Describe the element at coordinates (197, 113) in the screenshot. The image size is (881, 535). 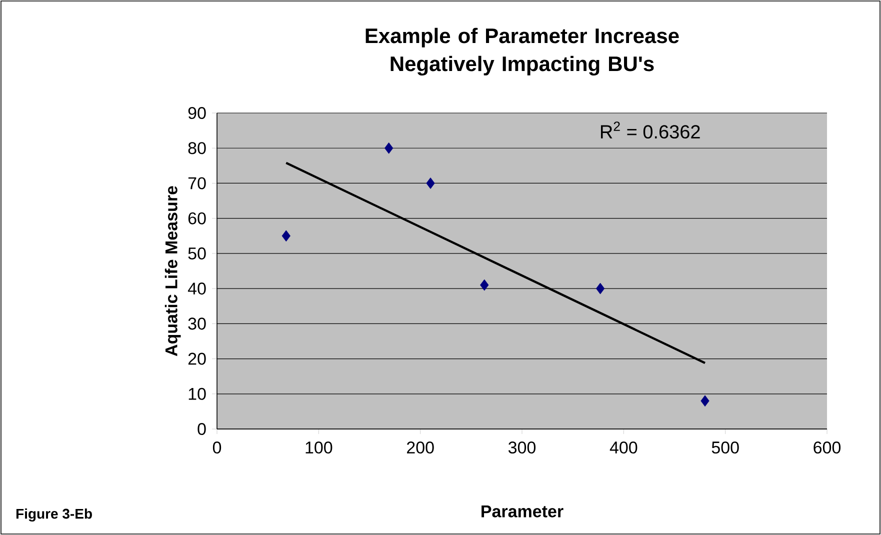
I see `y-tick-label: 90` at that location.